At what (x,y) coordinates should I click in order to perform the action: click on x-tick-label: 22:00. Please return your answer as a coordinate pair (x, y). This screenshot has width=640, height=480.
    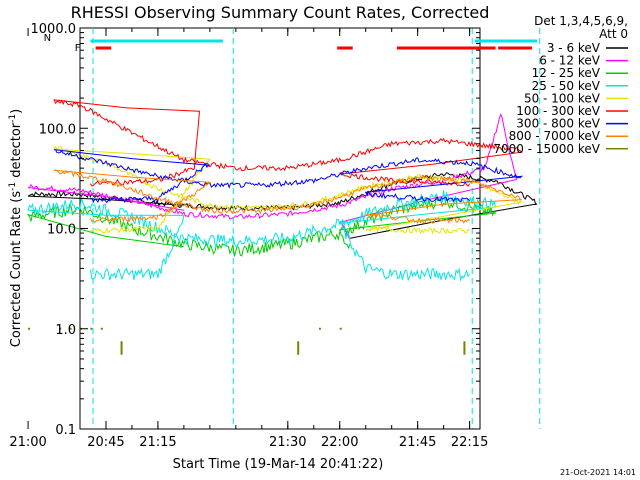
    Looking at the image, I should click on (339, 442).